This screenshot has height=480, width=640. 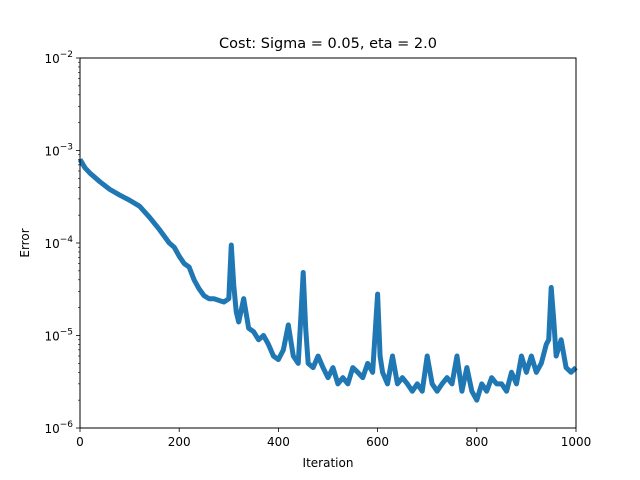 I want to click on x-tick-label: 200, so click(x=179, y=442).